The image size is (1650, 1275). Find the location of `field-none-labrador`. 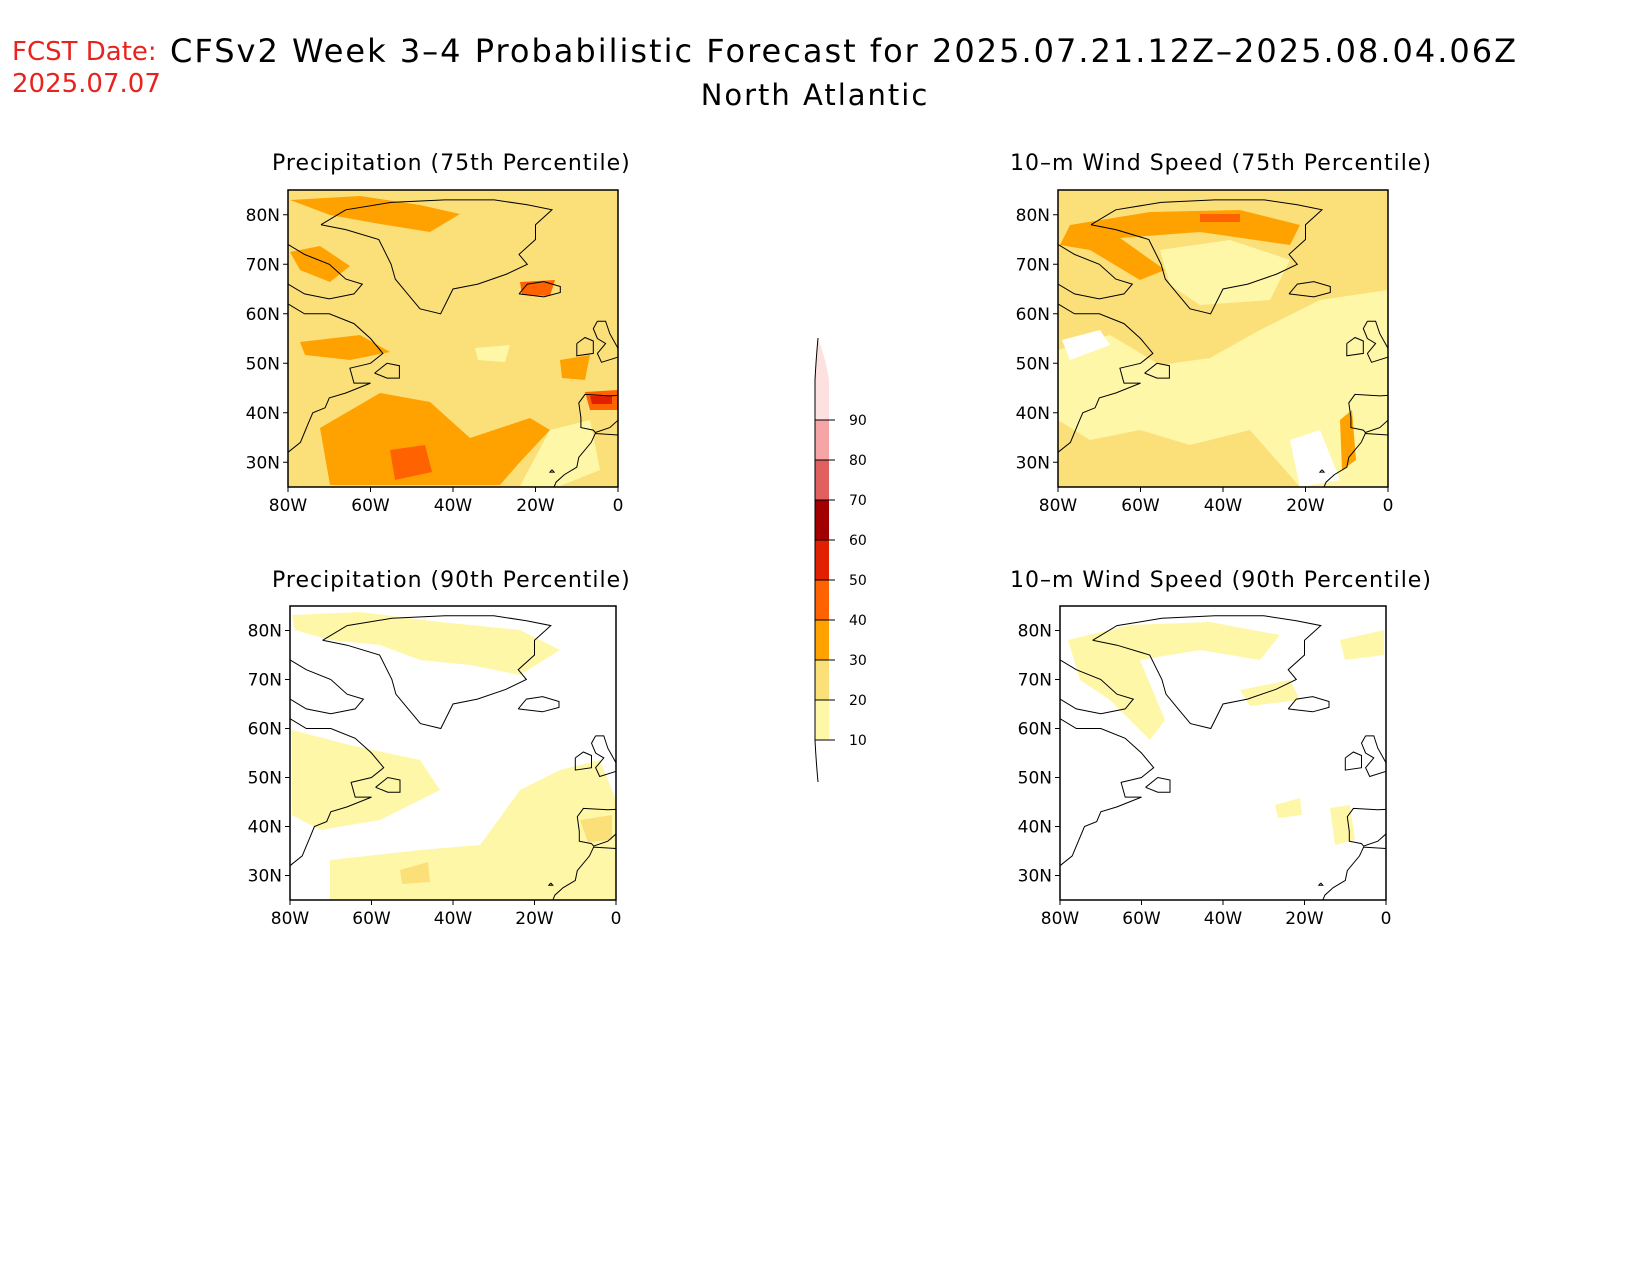

field-none-labrador is located at coordinates (1086, 345).